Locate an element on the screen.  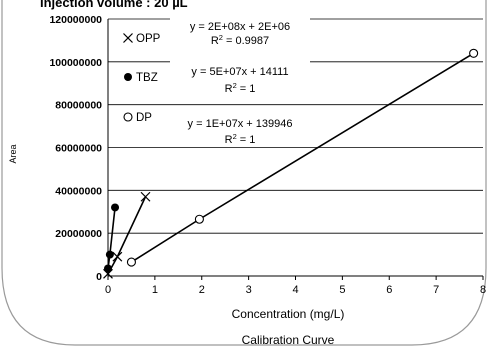
r-squared: R2 = 0.9987 is located at coordinates (240, 40).